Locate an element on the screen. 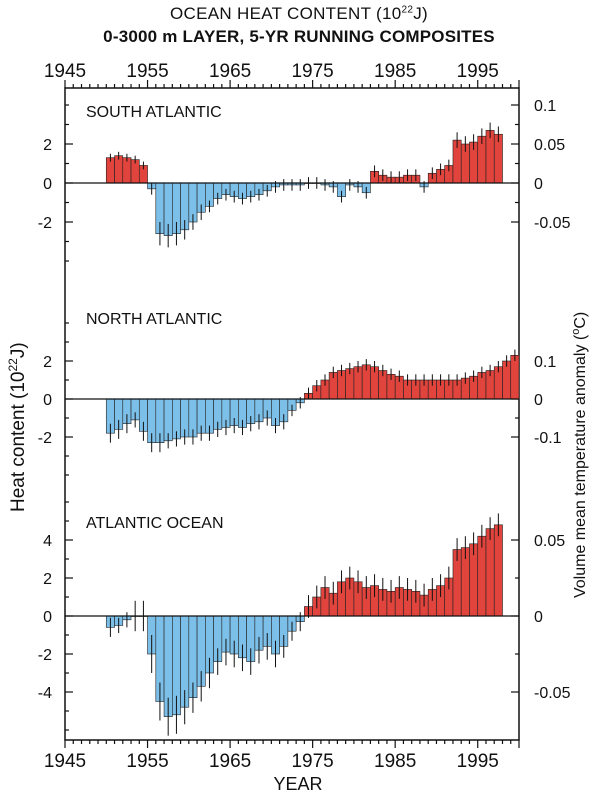 The height and width of the screenshot is (799, 598). y-axis-title-right-text: Volume mean temperature anomaly ( is located at coordinates (580, 466).